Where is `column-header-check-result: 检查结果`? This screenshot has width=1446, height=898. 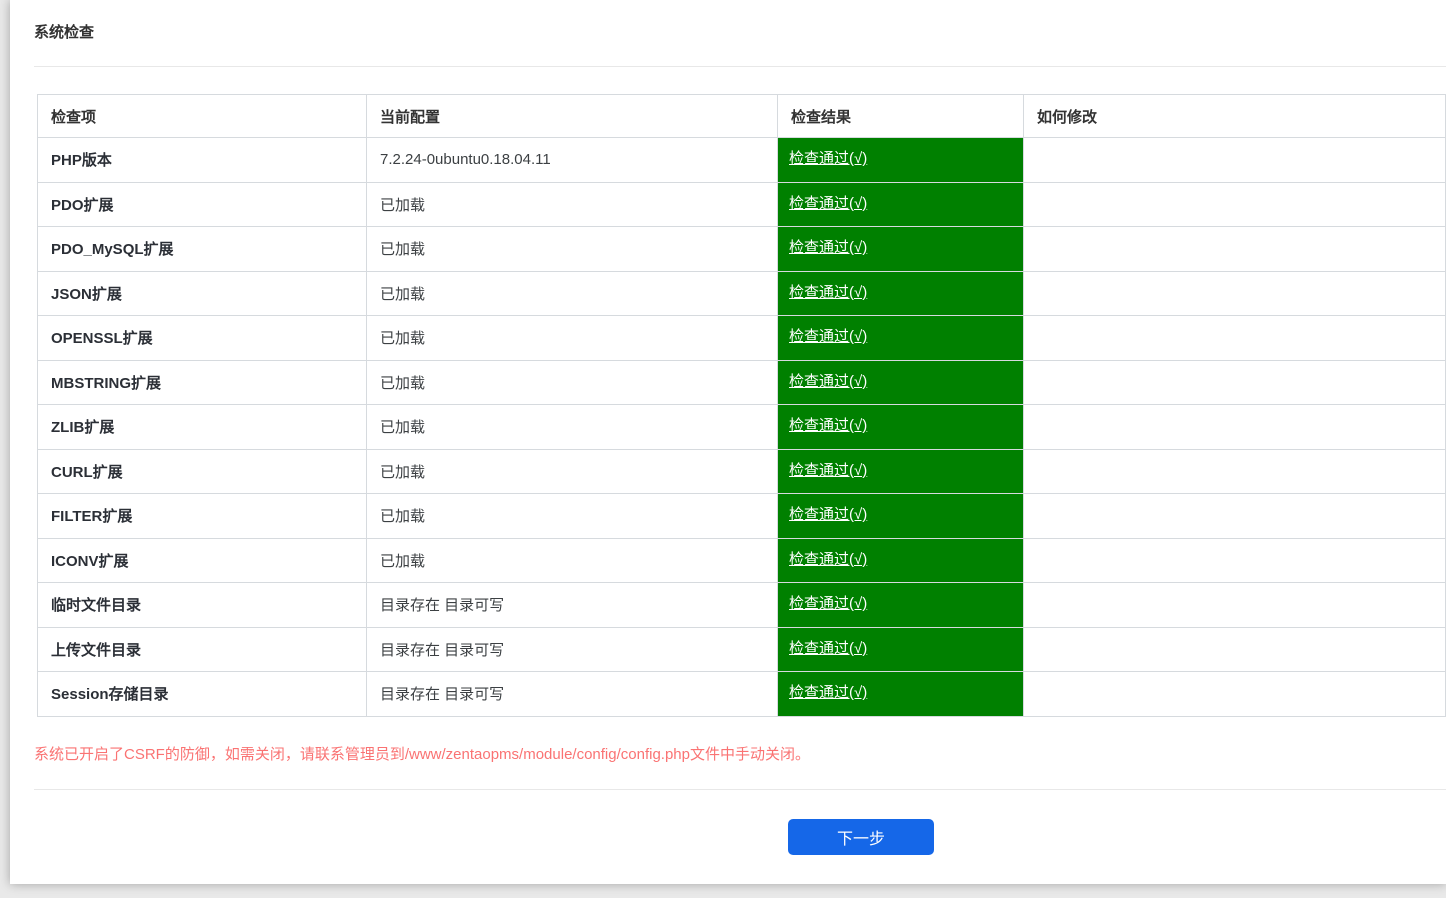
column-header-check-result: 检查结果 is located at coordinates (900, 116).